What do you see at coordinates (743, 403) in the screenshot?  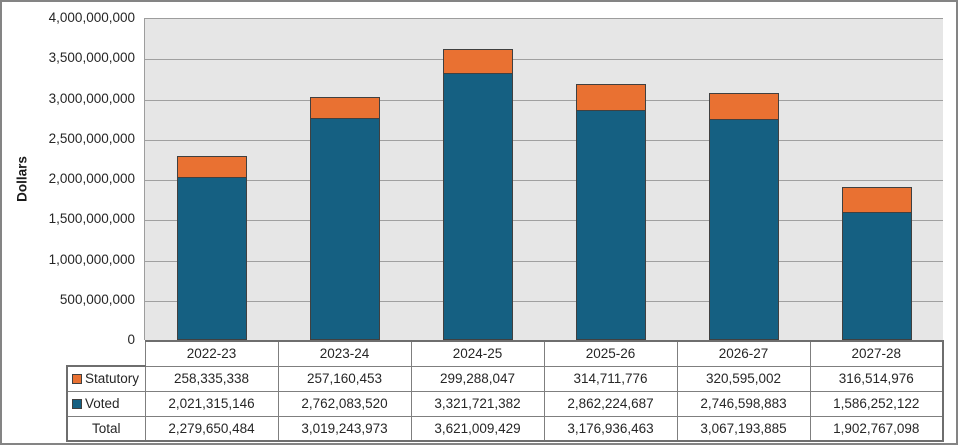 I see `value-voted-2026-27: 2,746,598,883` at bounding box center [743, 403].